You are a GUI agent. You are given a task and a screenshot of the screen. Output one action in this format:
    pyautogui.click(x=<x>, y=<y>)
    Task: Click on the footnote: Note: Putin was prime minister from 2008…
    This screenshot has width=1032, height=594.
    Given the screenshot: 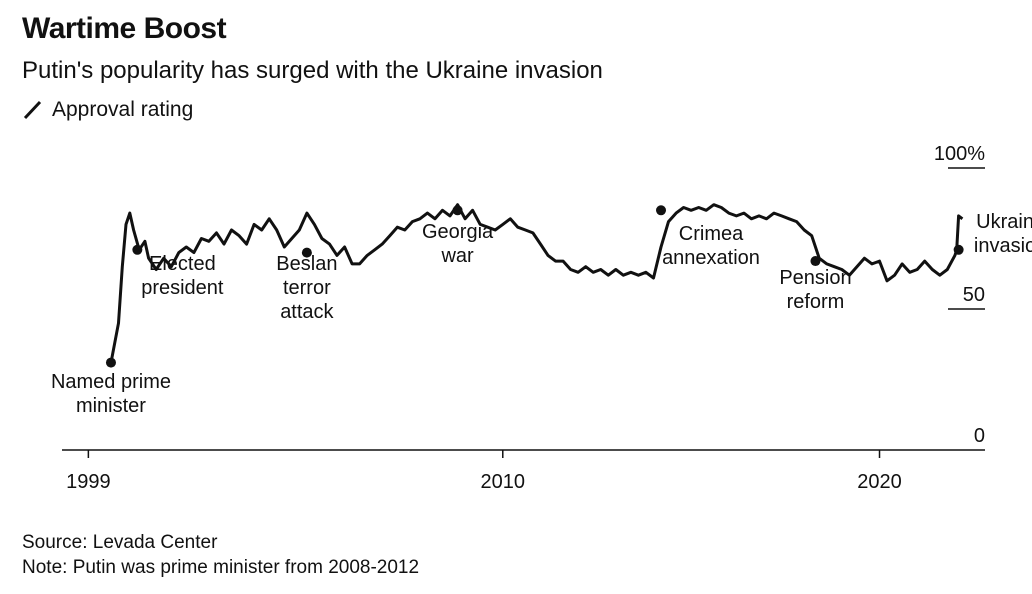 What is the action you would take?
    pyautogui.click(x=221, y=567)
    